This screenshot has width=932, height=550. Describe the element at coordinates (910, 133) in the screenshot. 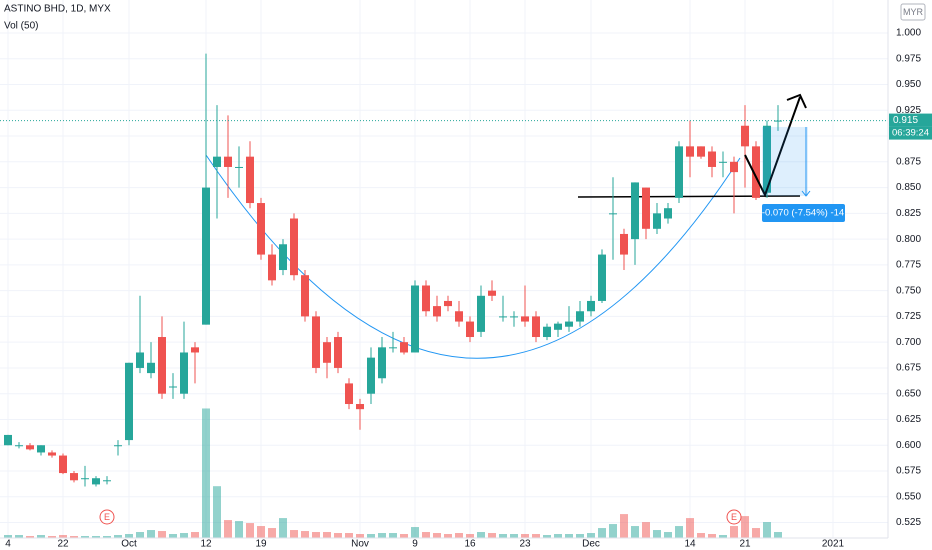

I see `countdown-label: 06:39:24` at that location.